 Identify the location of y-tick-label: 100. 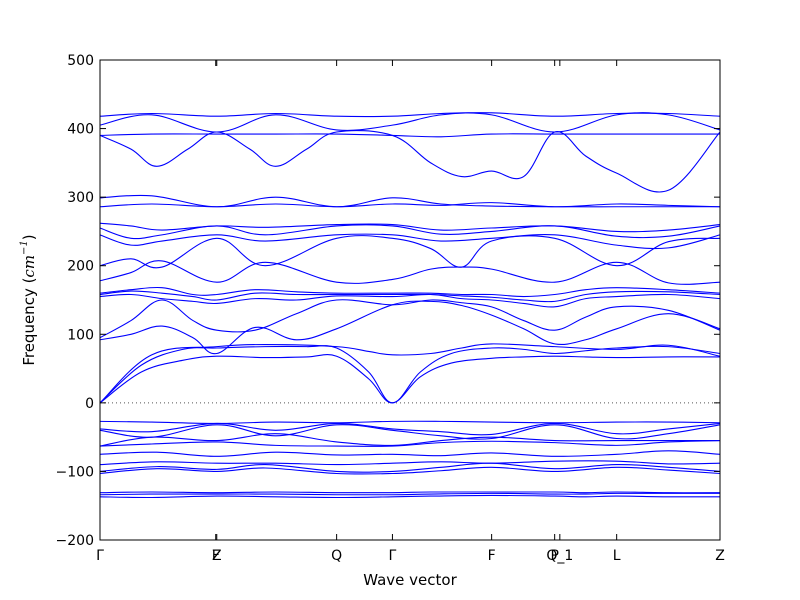
(80, 335).